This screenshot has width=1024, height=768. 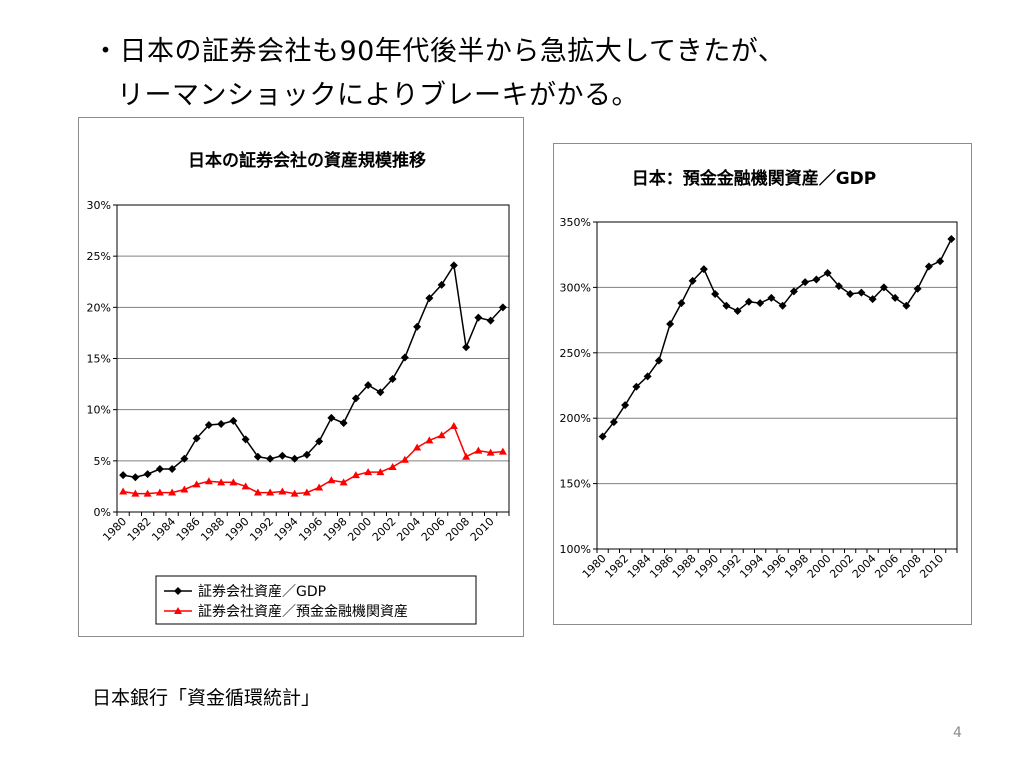 What do you see at coordinates (886, 566) in the screenshot?
I see `x-tick-label: 2006` at bounding box center [886, 566].